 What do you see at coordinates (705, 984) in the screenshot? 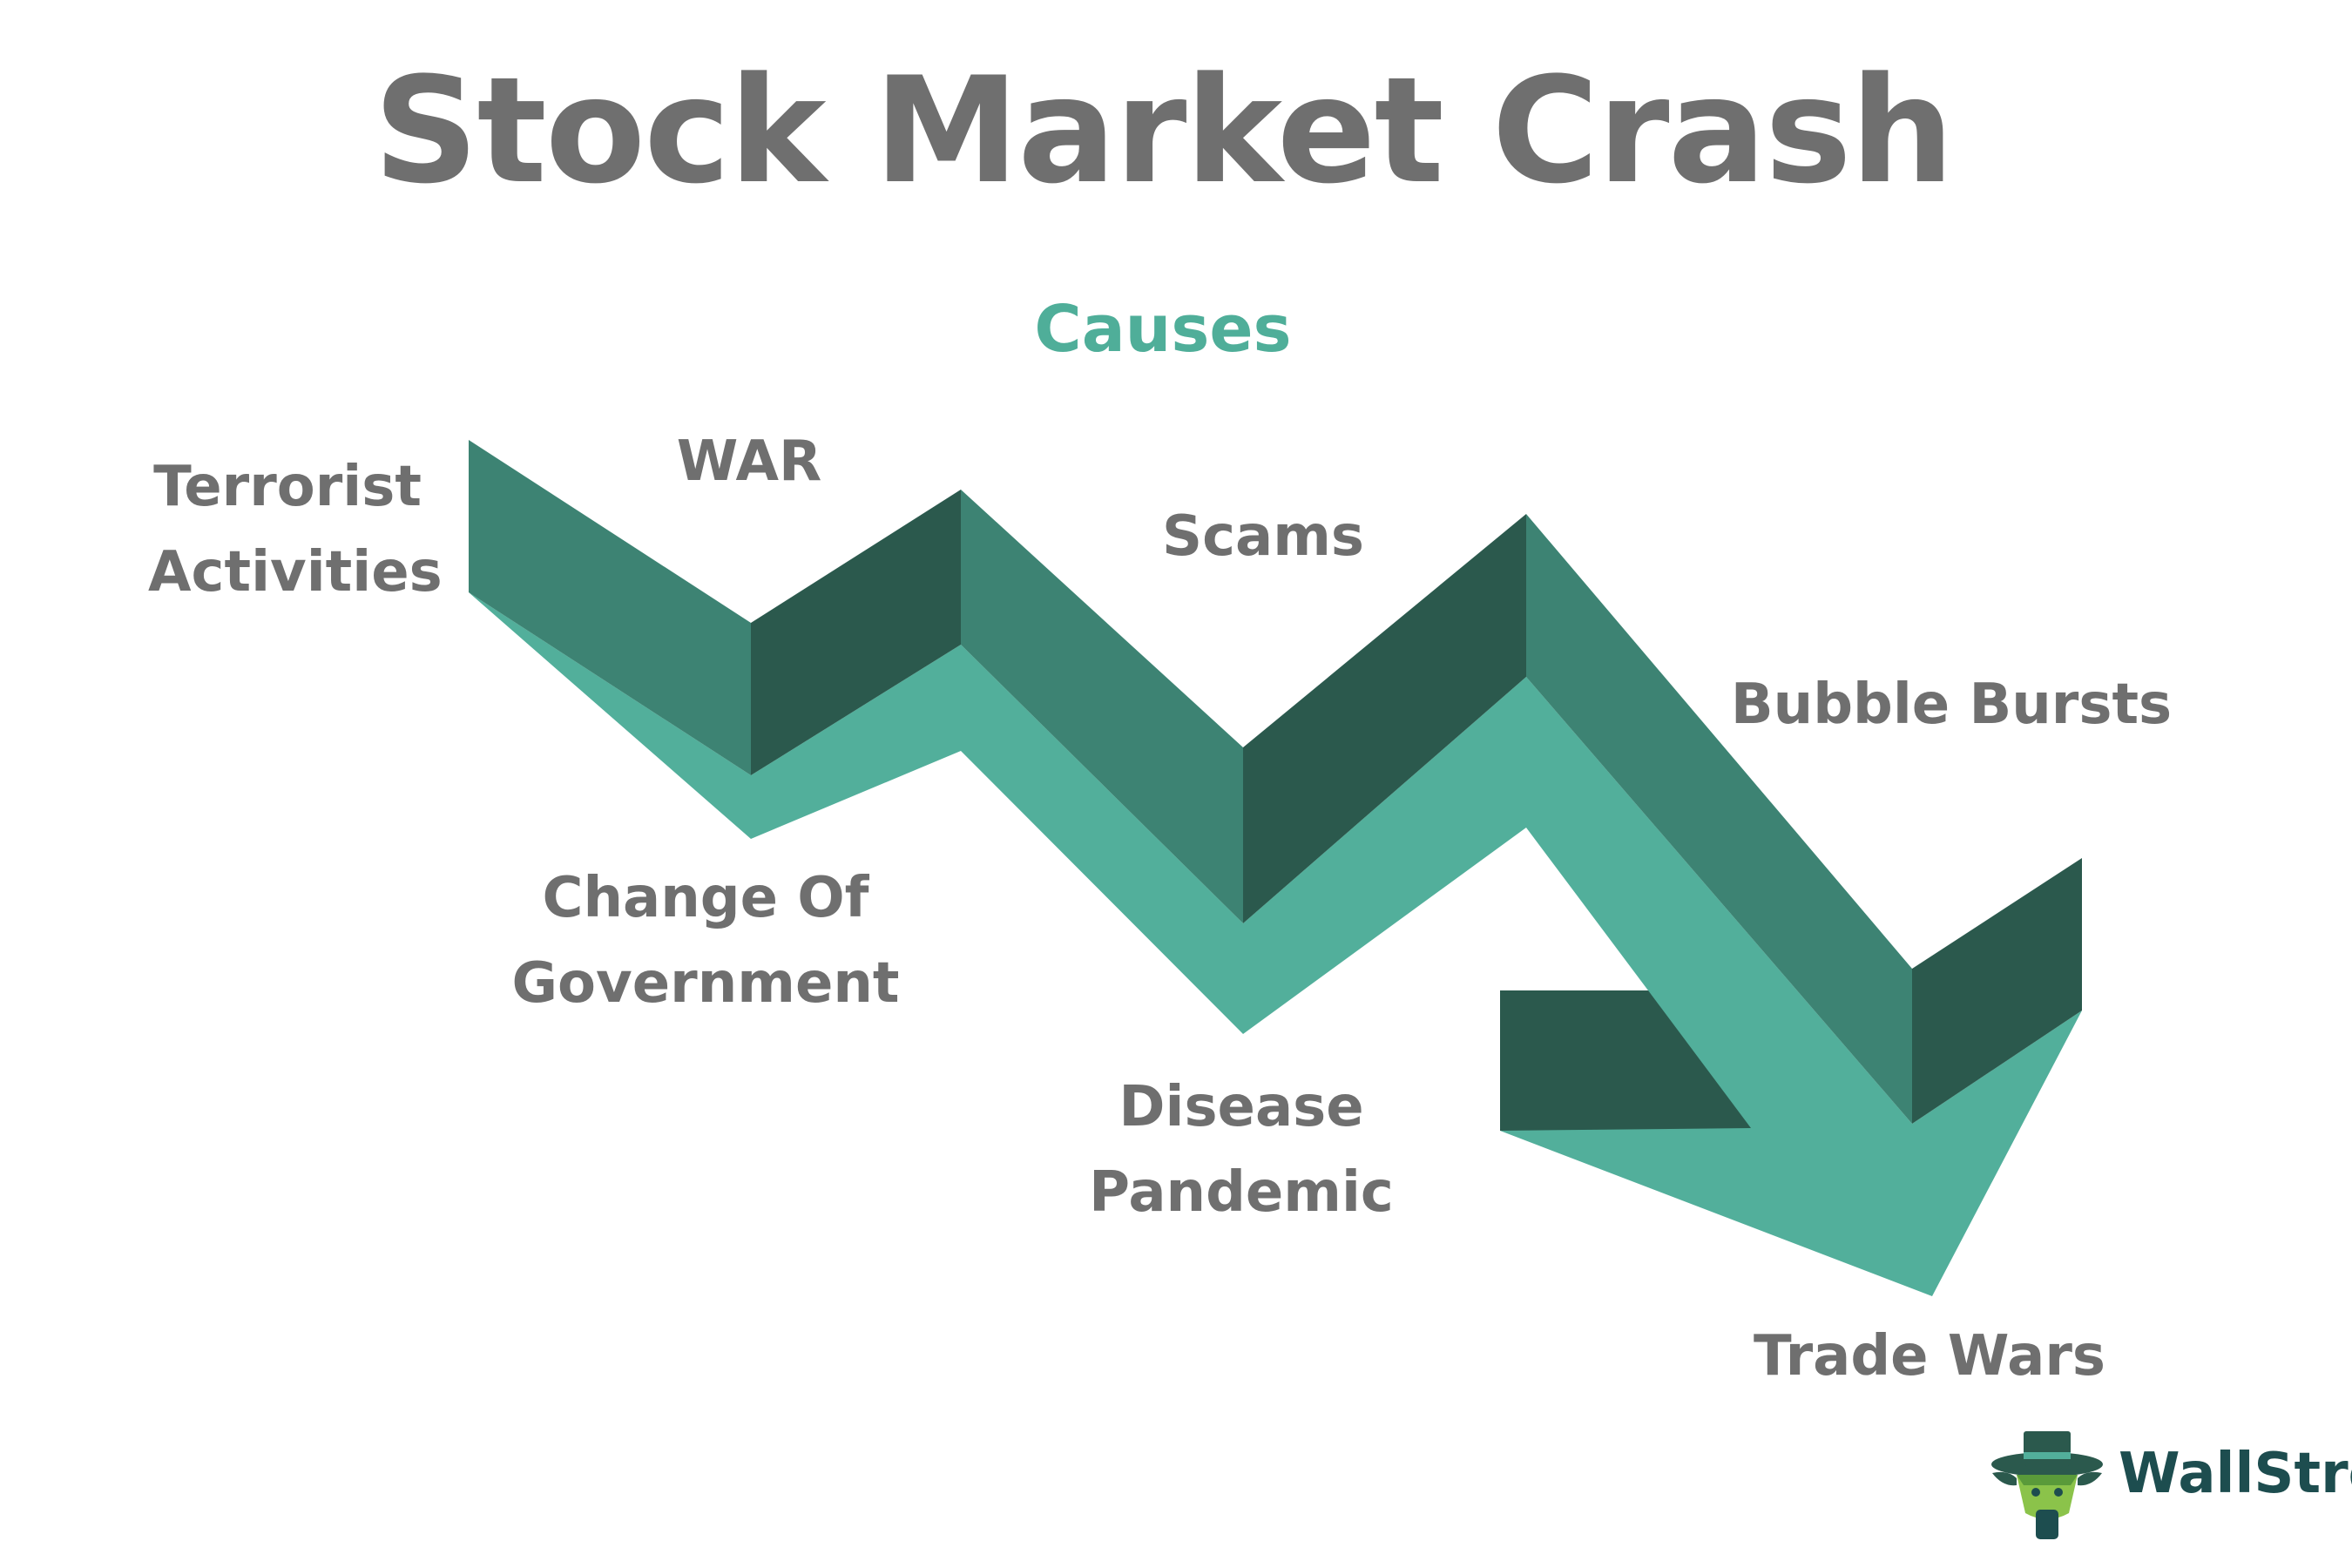
I see `cause-label-line: Government` at bounding box center [705, 984].